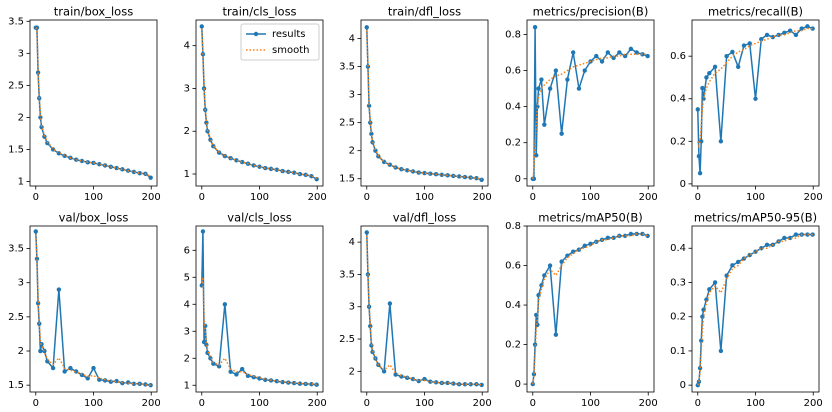 The width and height of the screenshot is (832, 412). What do you see at coordinates (187, 385) in the screenshot?
I see `y-tick-label: 1` at bounding box center [187, 385].